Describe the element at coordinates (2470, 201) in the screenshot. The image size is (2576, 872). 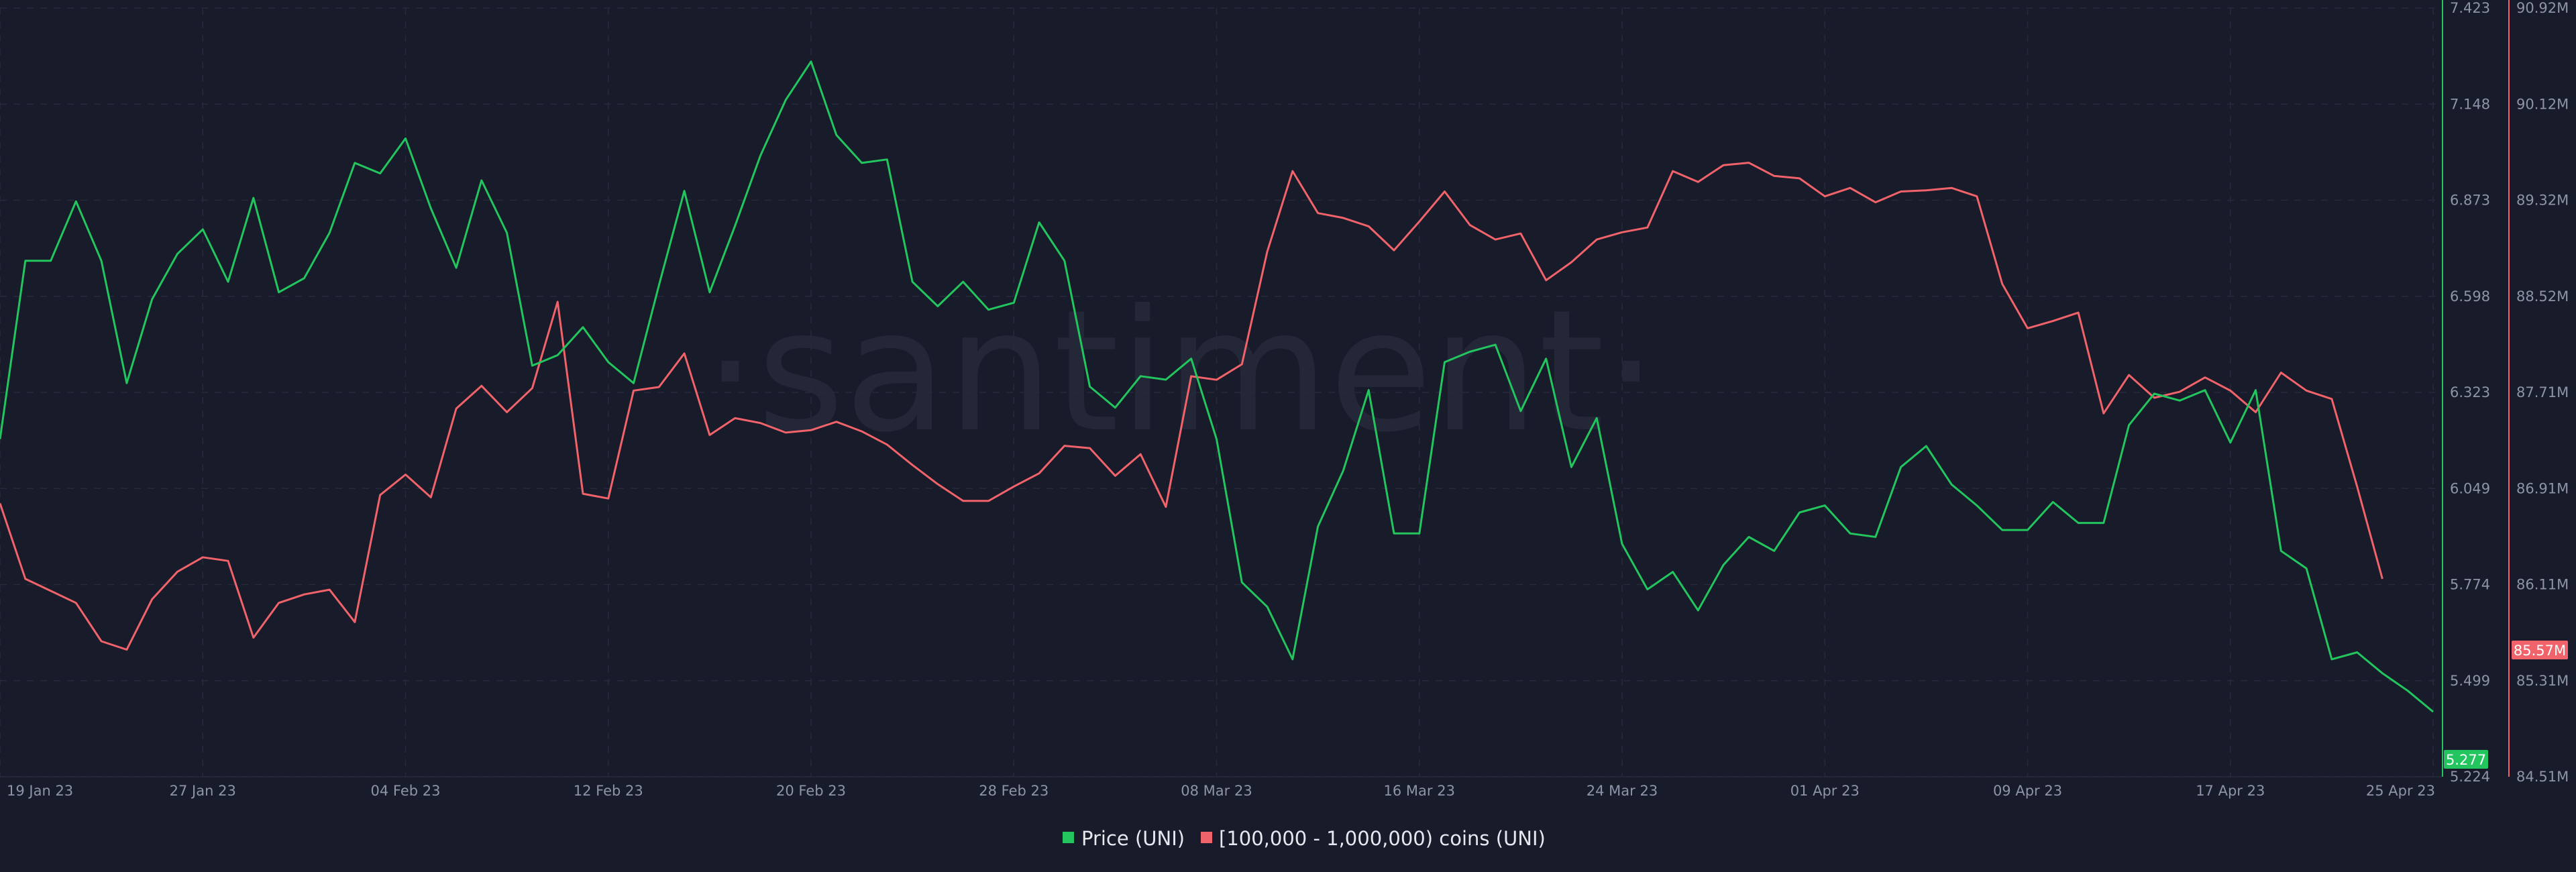
I see `left-axis-tick-label: 6.873` at that location.